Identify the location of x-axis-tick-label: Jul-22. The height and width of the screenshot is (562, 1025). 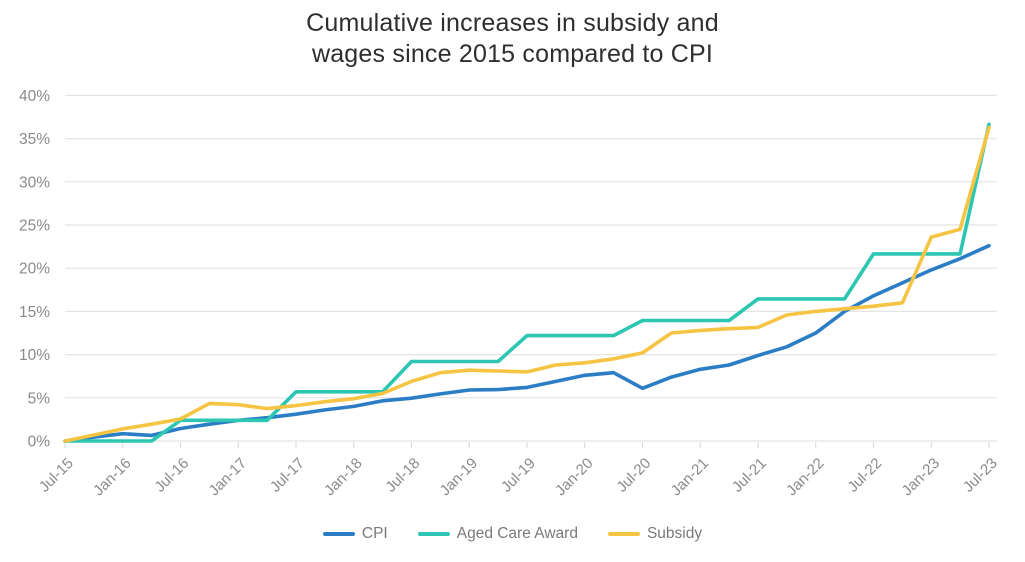
(864, 475).